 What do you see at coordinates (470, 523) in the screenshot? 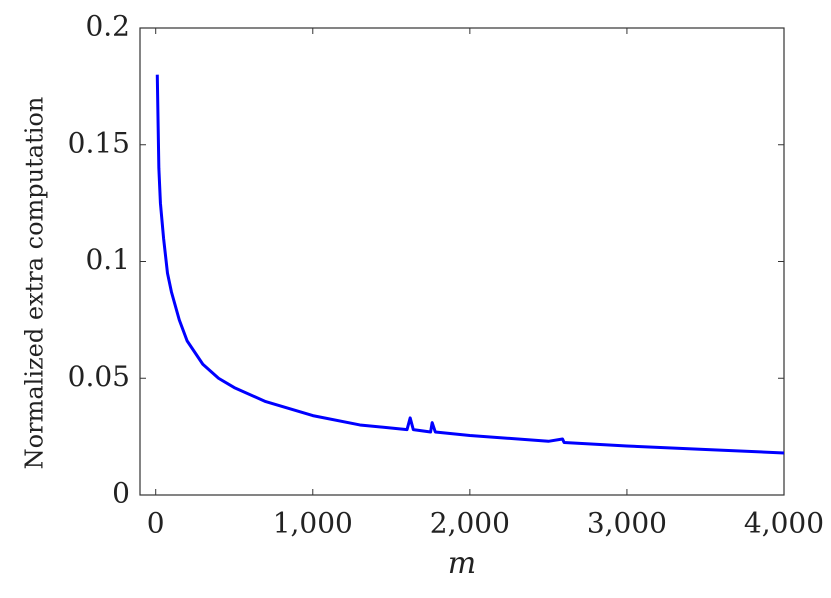
I see `x-tick-label: 2,000` at bounding box center [470, 523].